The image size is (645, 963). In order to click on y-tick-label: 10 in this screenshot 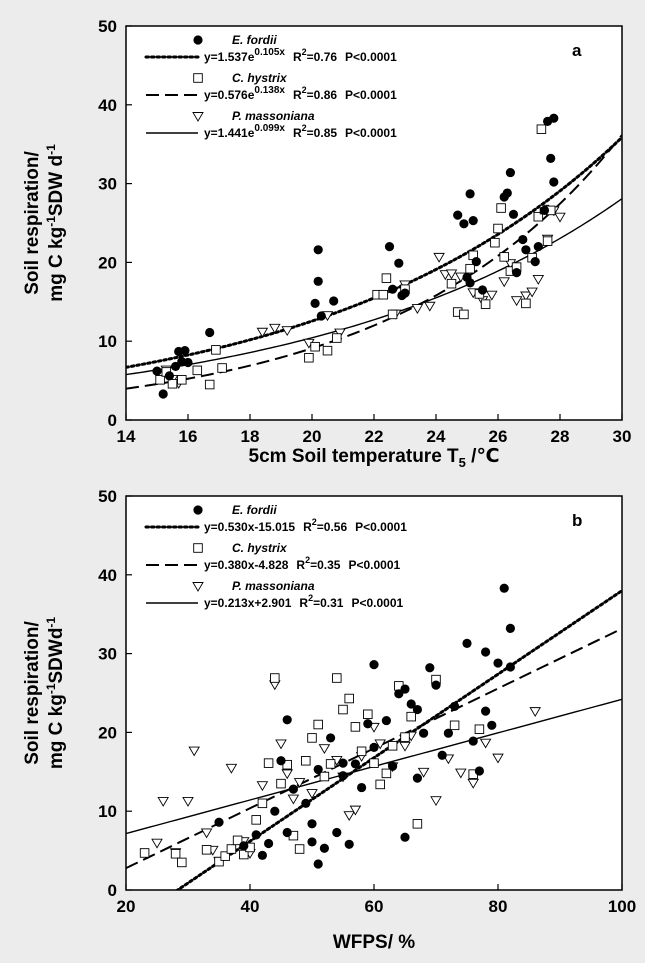, I will do `click(107, 341)`.